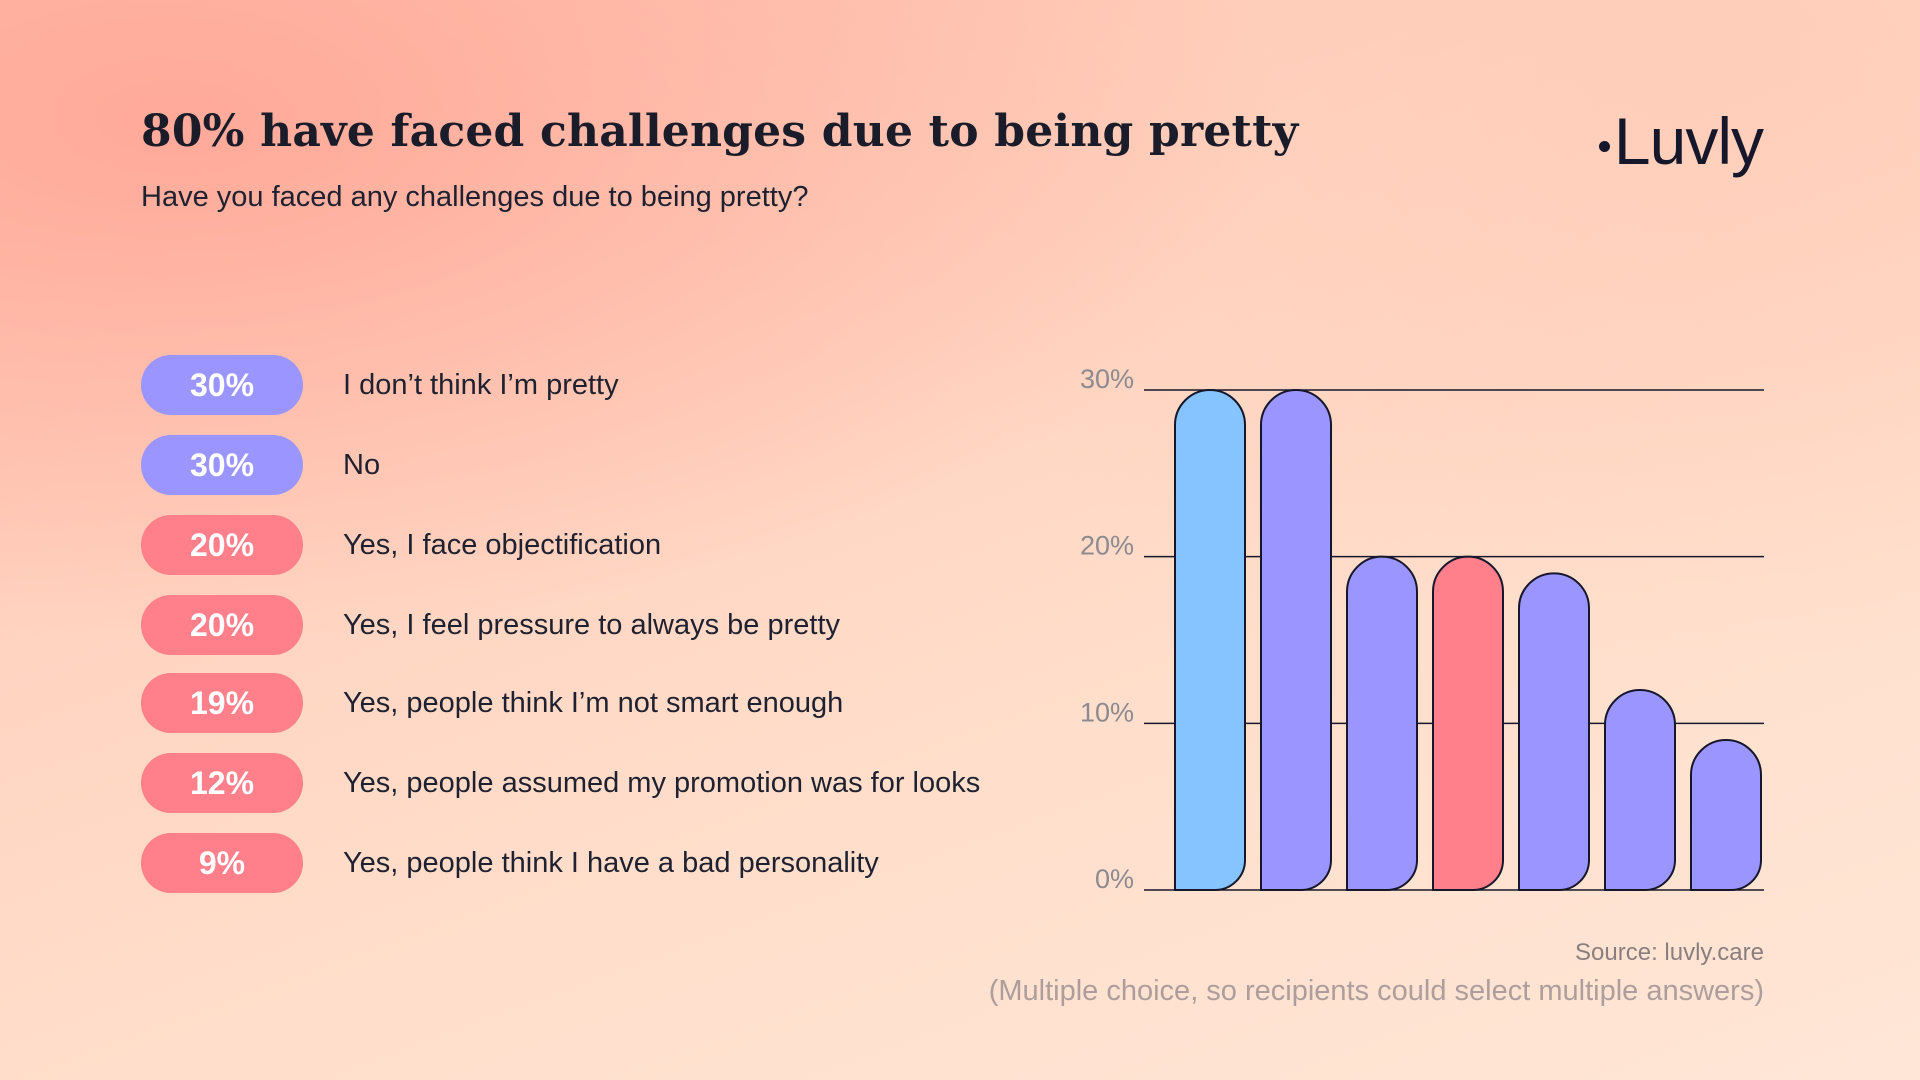 Image resolution: width=1920 pixels, height=1080 pixels. Describe the element at coordinates (1107, 379) in the screenshot. I see `y-tick-label: 30%` at that location.